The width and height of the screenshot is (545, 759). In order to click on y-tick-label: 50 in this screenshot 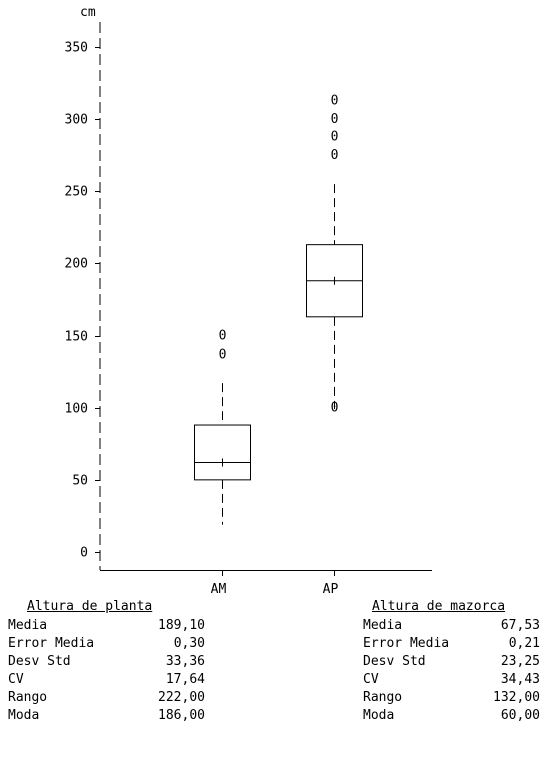, I will do `click(80, 481)`.